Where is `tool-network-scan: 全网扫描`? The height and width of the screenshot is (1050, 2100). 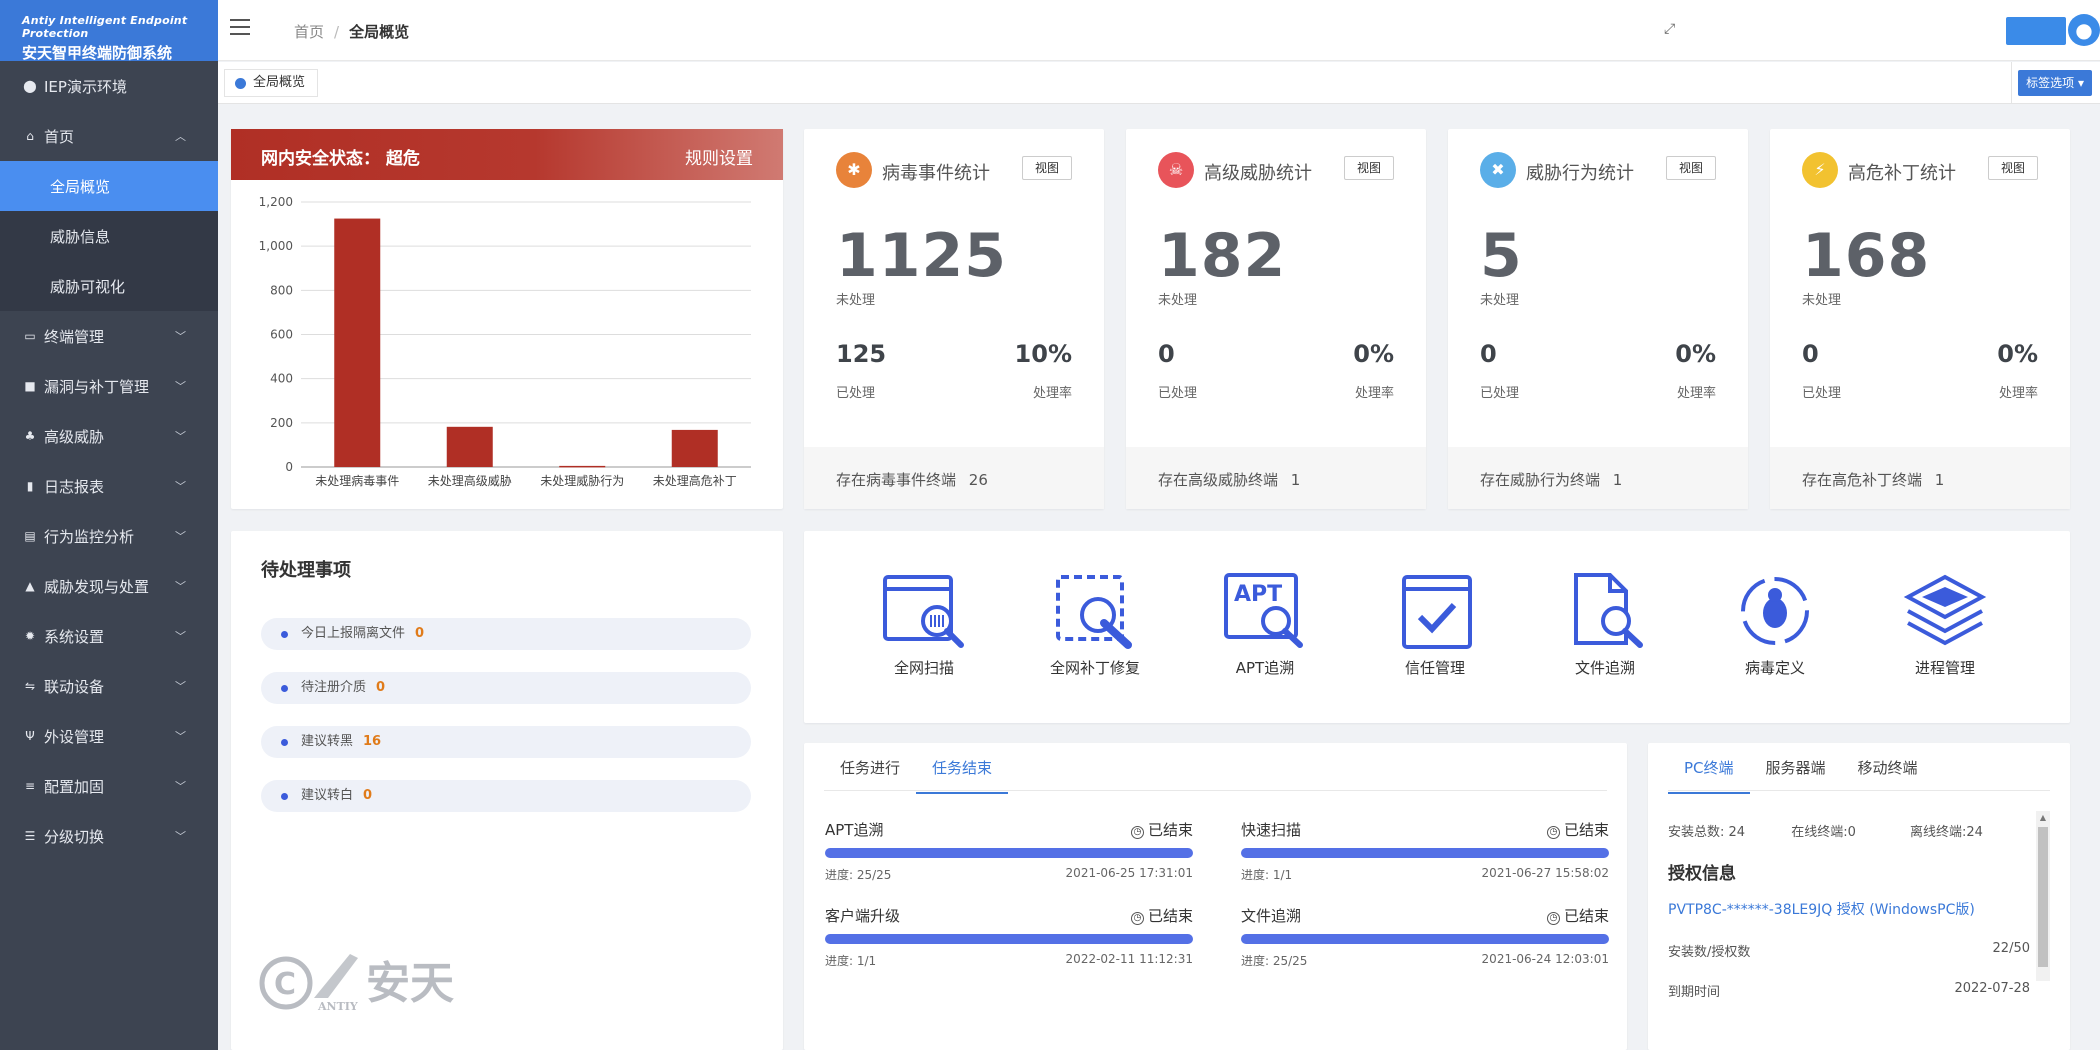
tool-network-scan: 全网扫描 is located at coordinates (924, 624).